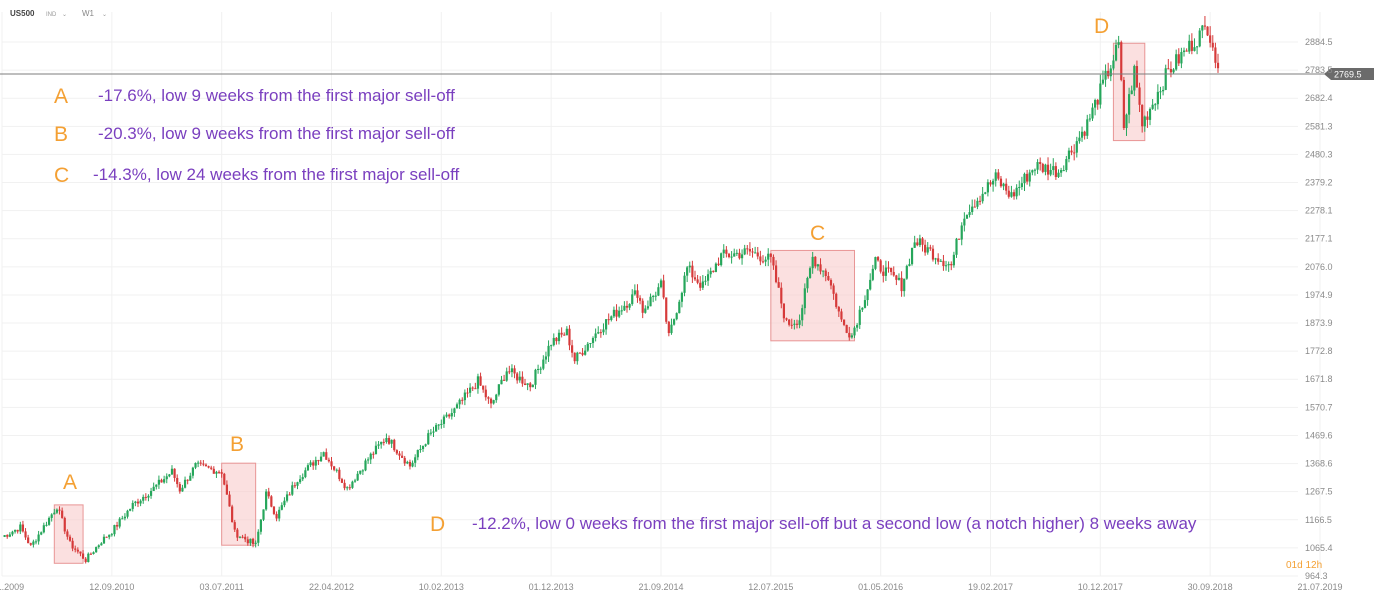 This screenshot has width=1380, height=599. Describe the element at coordinates (1100, 587) in the screenshot. I see `x-tick-label: 10.12.2017` at that location.